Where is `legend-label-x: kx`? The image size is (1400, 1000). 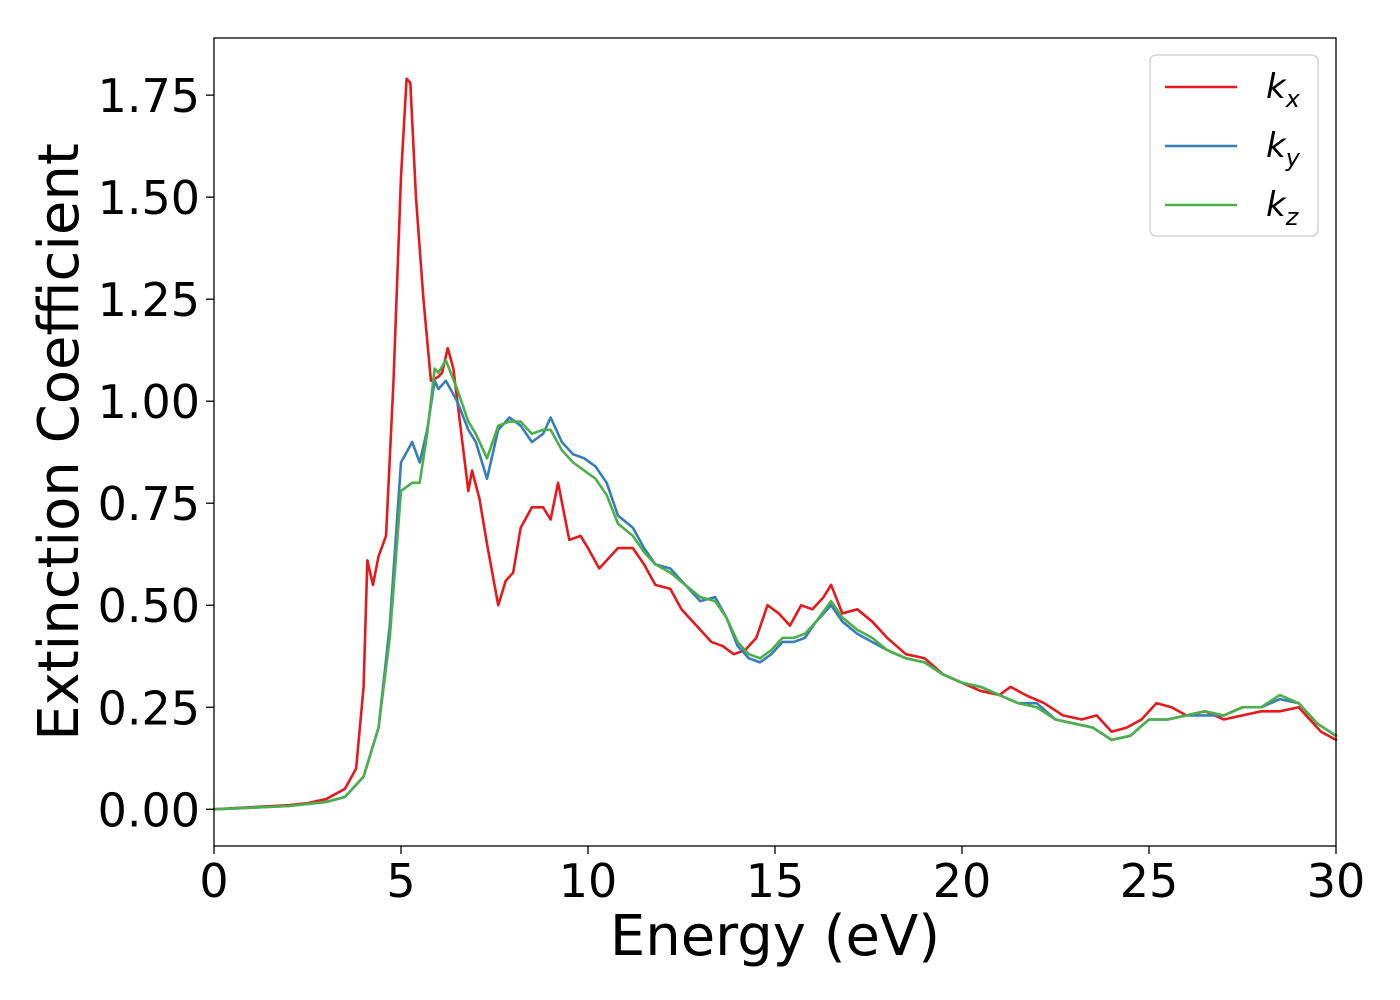 legend-label-x: kx is located at coordinates (1283, 90).